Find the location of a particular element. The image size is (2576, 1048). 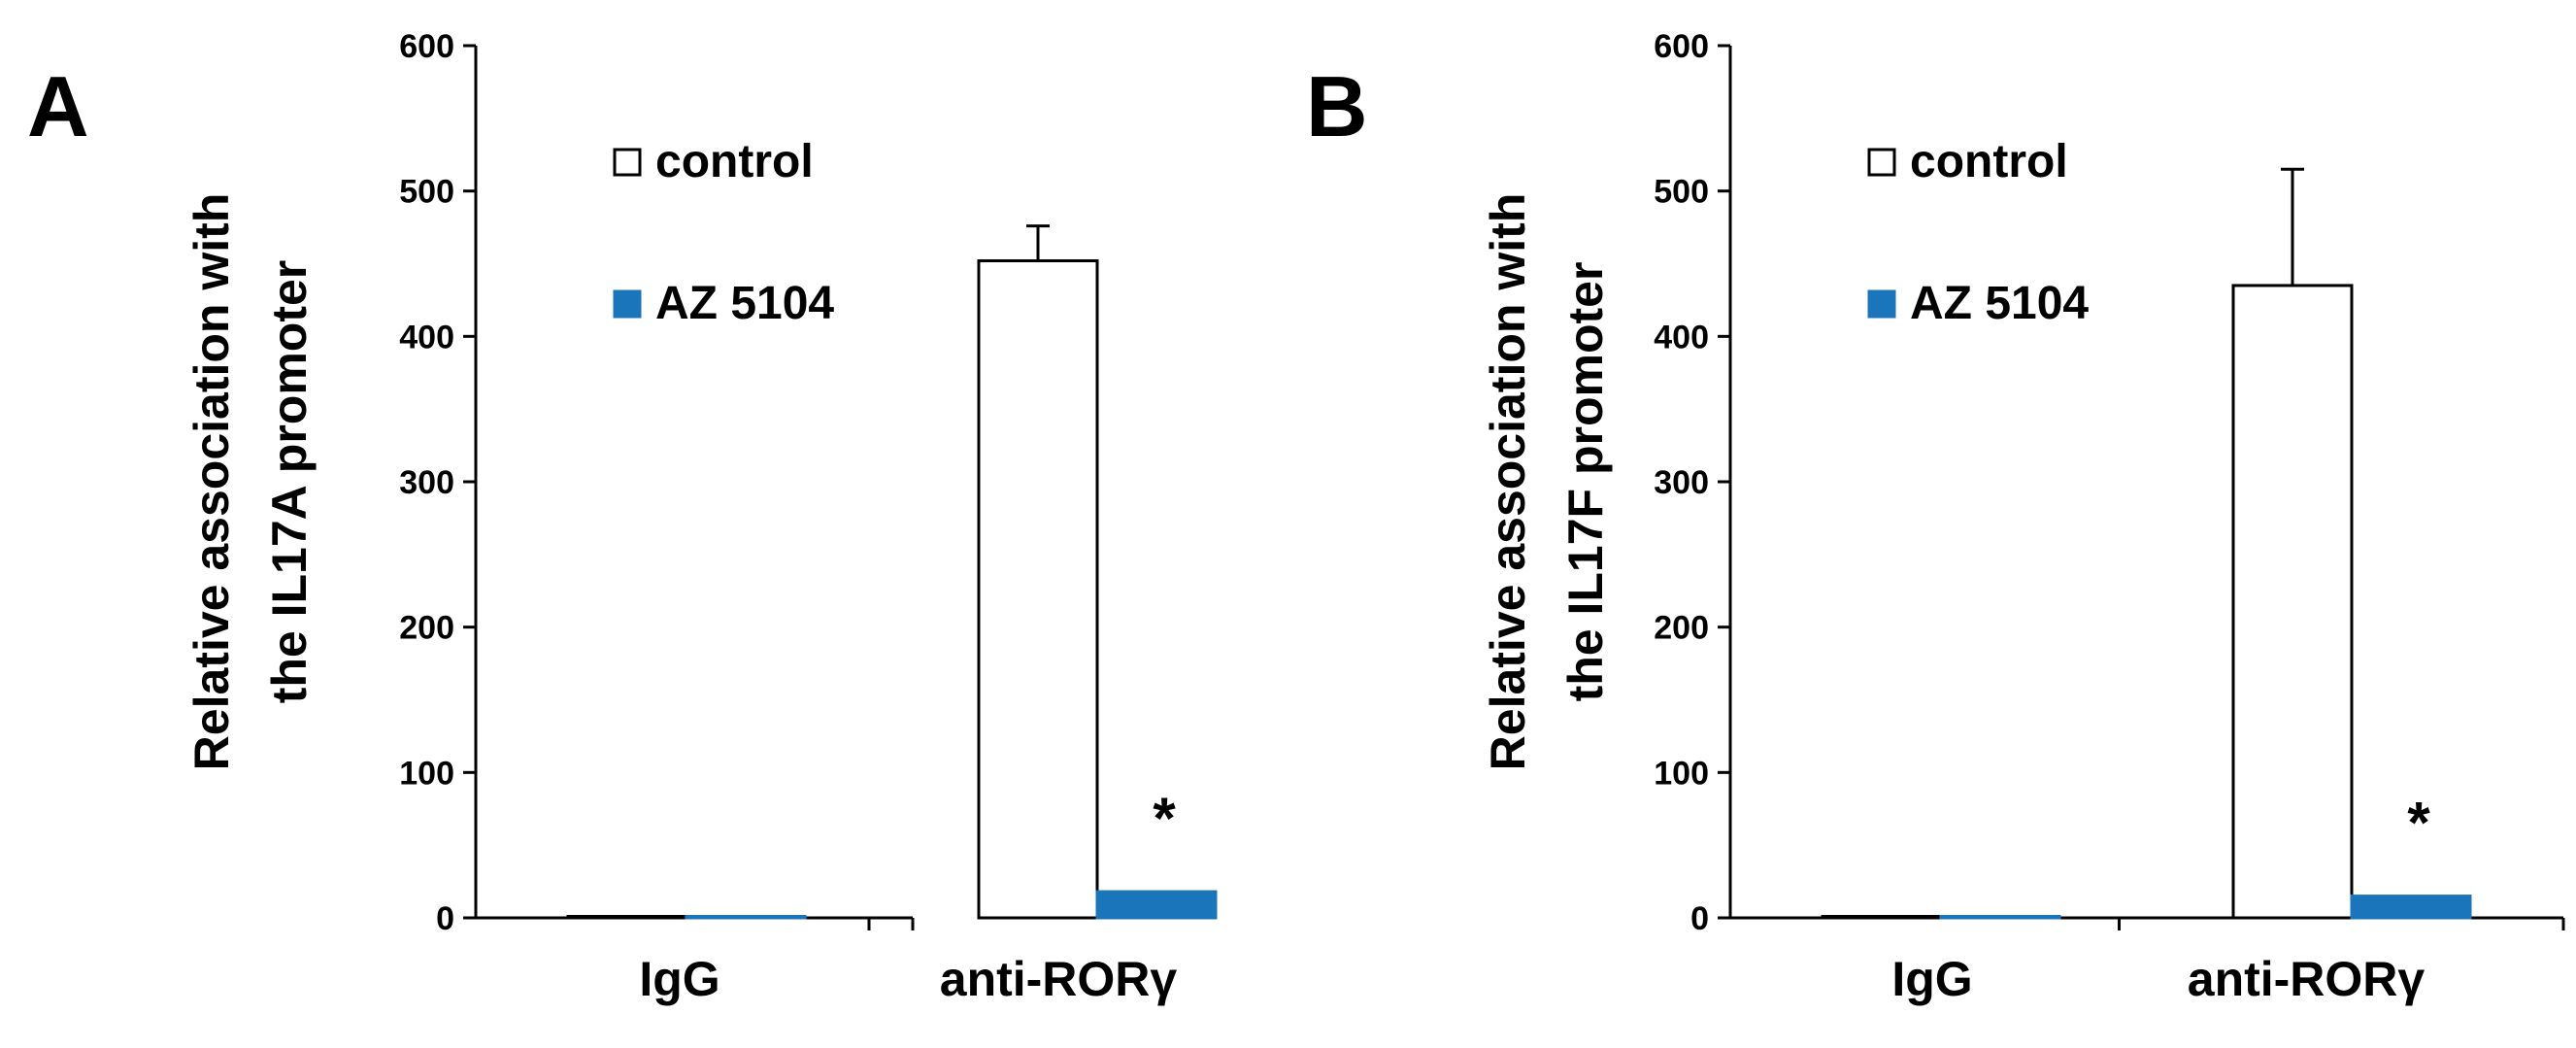

panel-letter: A is located at coordinates (58, 106).